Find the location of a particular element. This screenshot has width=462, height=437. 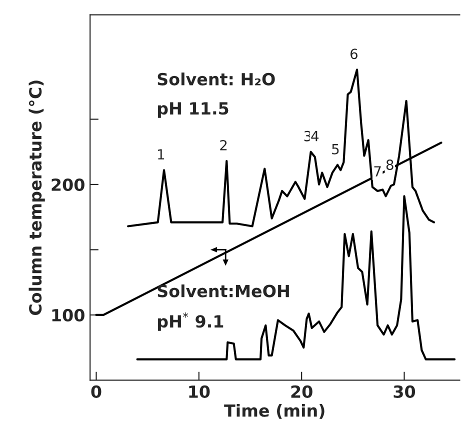

y-tick-label: 200 is located at coordinates (68, 185).